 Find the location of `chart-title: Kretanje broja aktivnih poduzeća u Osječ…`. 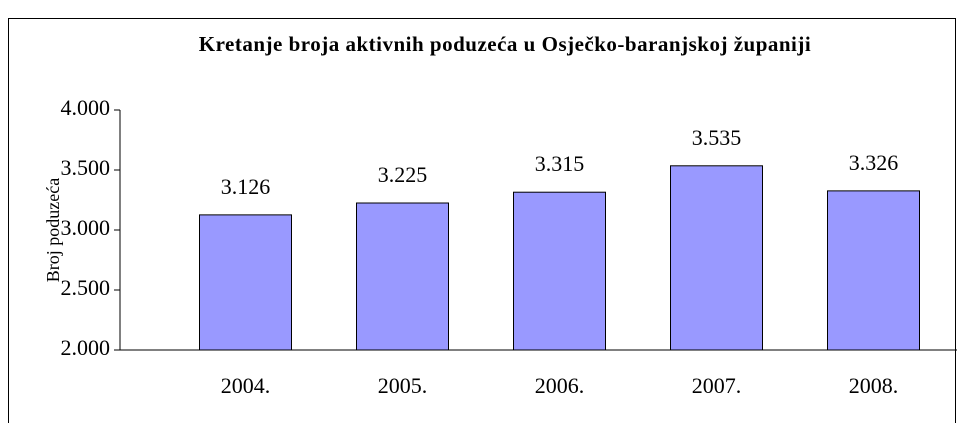

chart-title: Kretanje broja aktivnih poduzeća u Osječ… is located at coordinates (505, 44).